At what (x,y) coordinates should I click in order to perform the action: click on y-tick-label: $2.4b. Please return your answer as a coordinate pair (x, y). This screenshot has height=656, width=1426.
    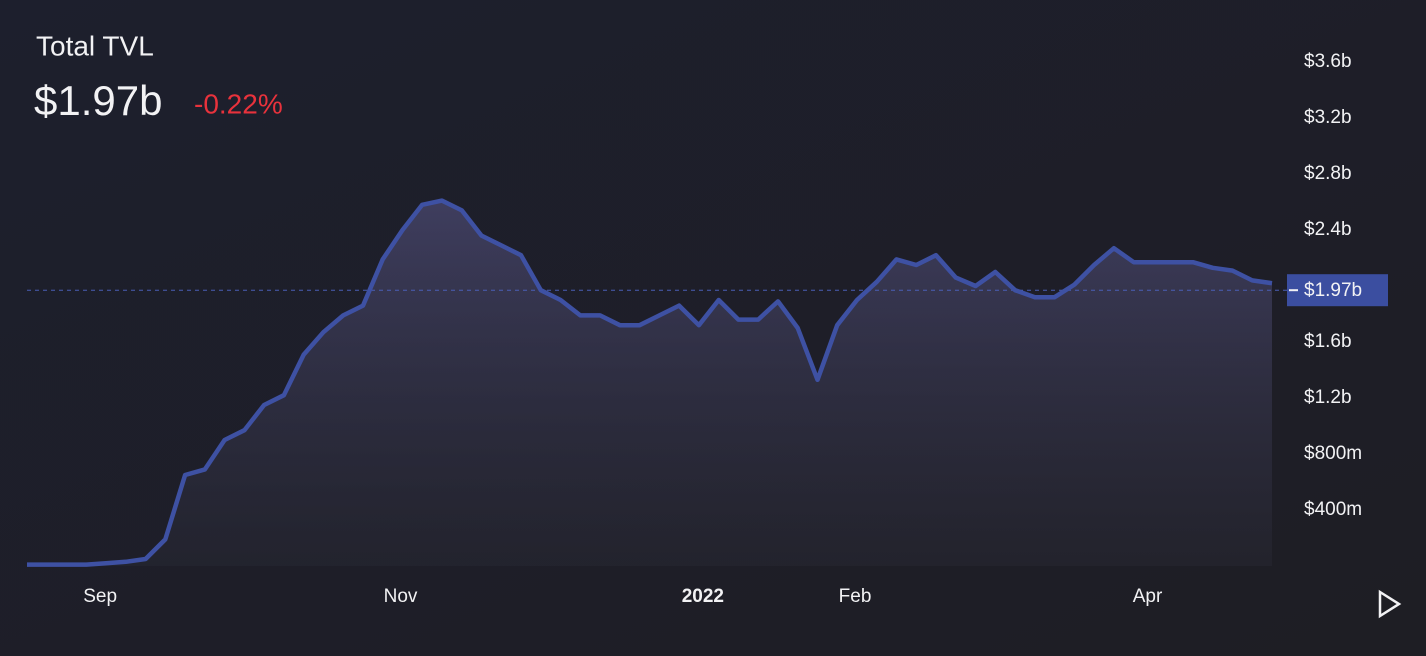
    Looking at the image, I should click on (1328, 229).